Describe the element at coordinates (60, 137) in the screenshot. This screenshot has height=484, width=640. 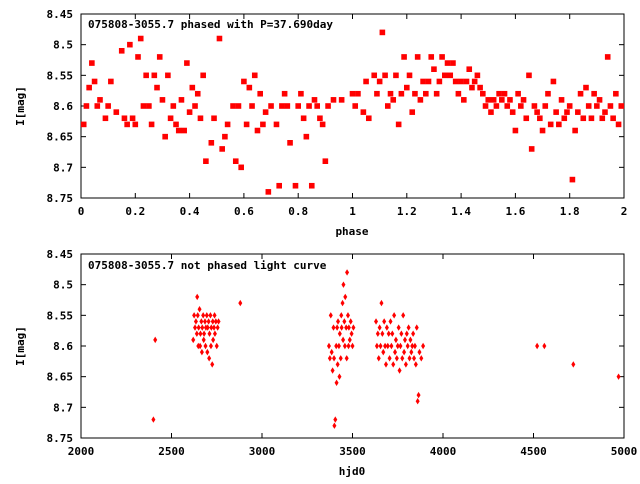
I see `y-tick-label: 8.65` at that location.